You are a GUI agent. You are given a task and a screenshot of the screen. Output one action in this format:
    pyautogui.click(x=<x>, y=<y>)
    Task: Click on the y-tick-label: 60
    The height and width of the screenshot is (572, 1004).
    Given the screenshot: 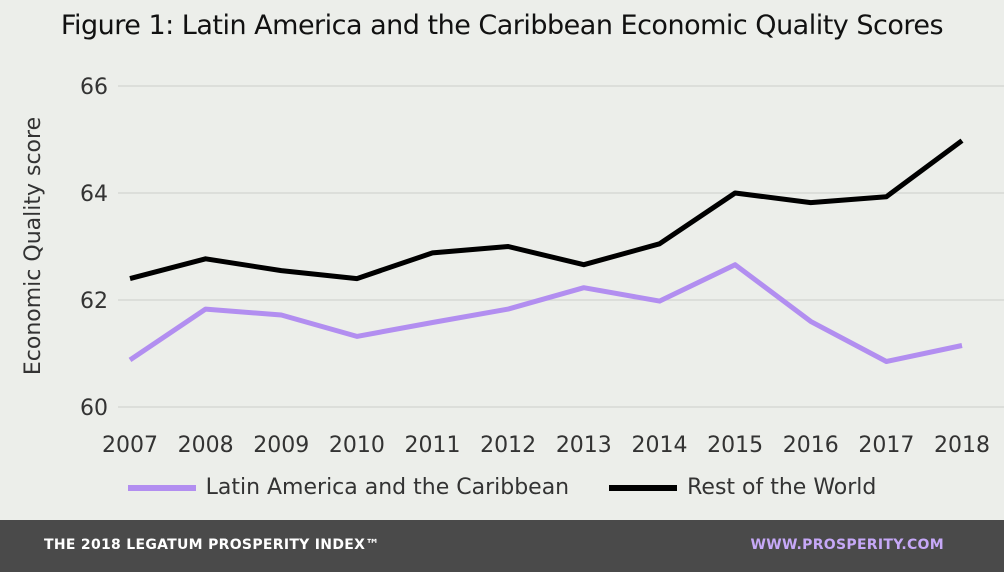 What is the action you would take?
    pyautogui.click(x=94, y=408)
    